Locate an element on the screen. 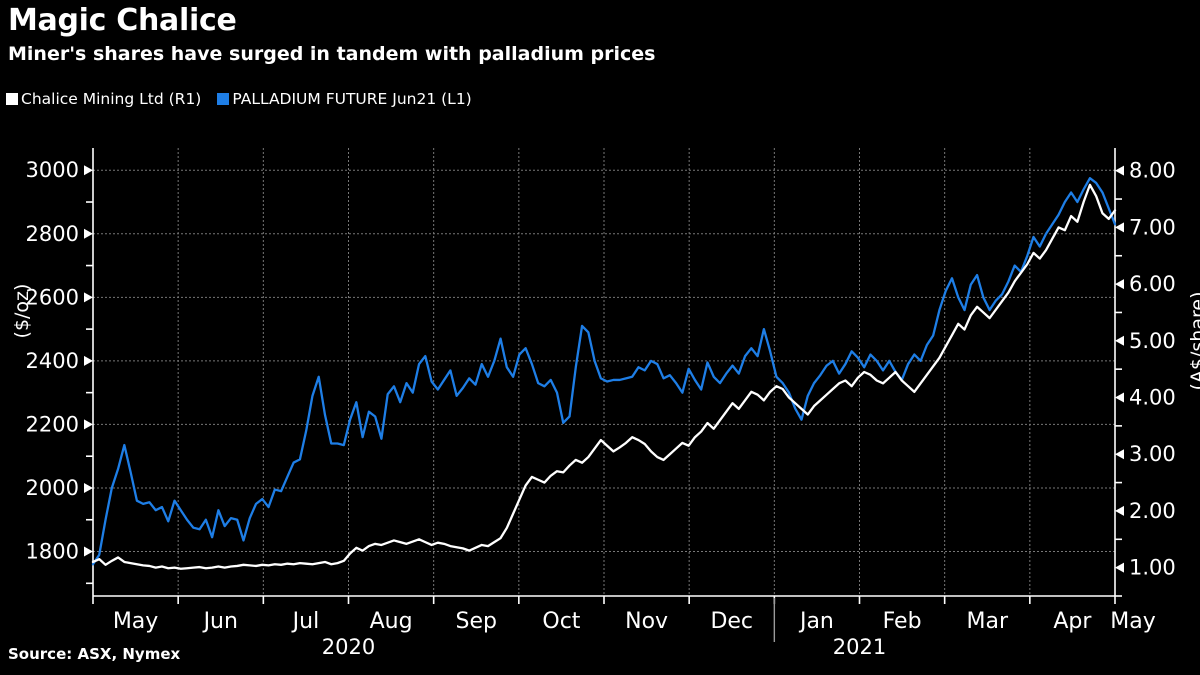 Image resolution: width=1200 pixels, height=675 pixels. x-axis-tick-label: Jun is located at coordinates (220, 621).